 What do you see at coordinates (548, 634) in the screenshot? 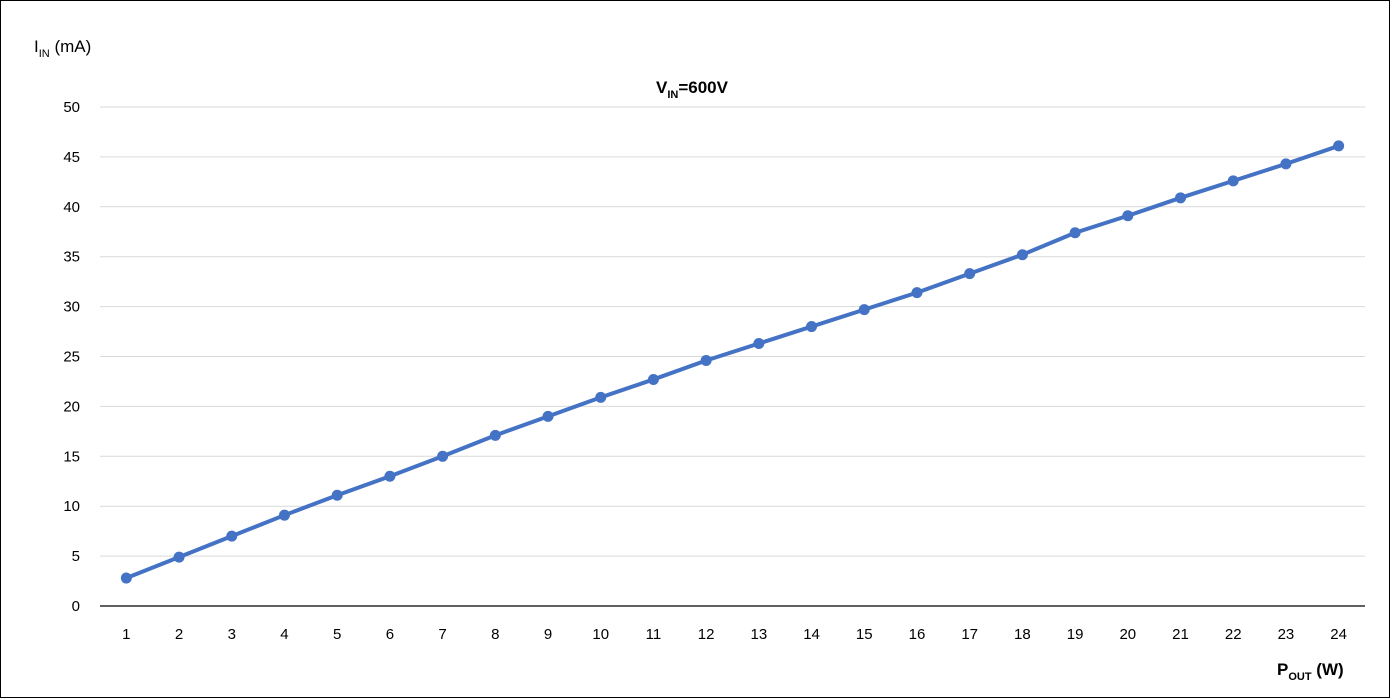
I see `x-tick-label: 9` at bounding box center [548, 634].